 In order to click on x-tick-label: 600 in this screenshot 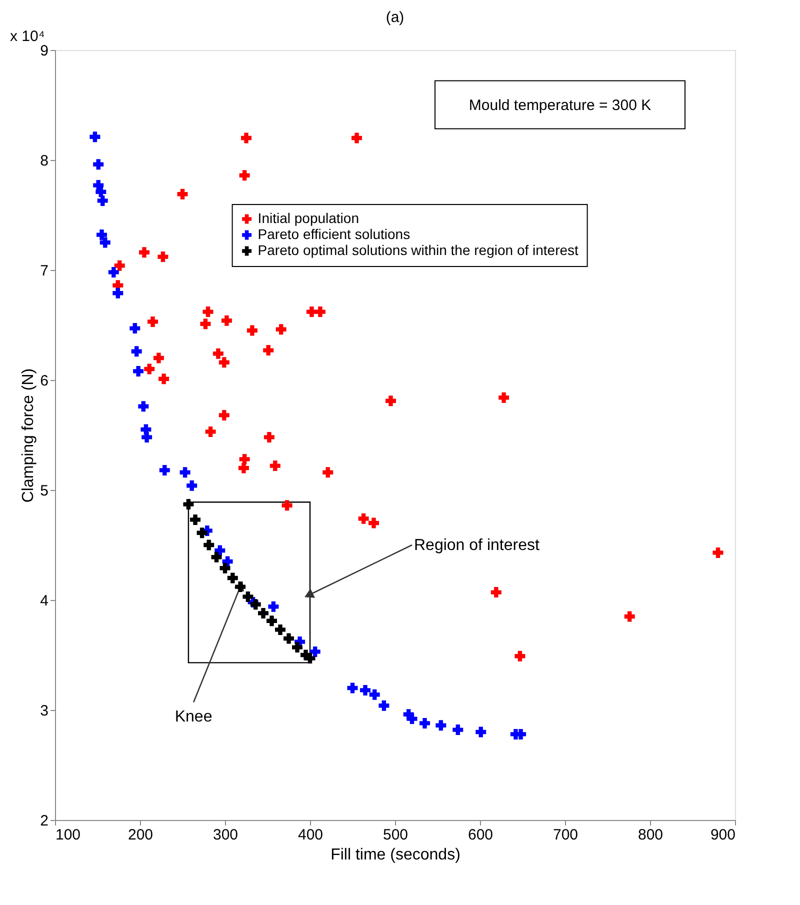, I will do `click(481, 835)`.